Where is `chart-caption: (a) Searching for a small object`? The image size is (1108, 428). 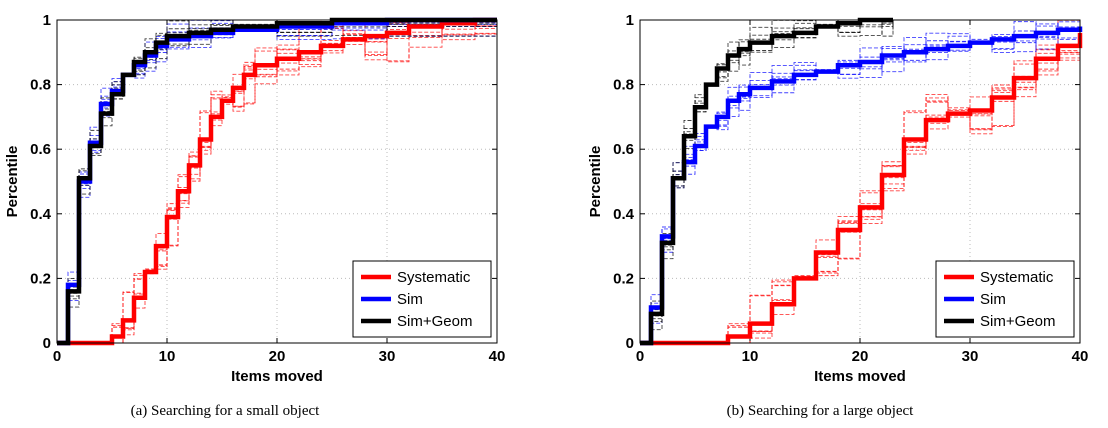 chart-caption: (a) Searching for a small object is located at coordinates (226, 411).